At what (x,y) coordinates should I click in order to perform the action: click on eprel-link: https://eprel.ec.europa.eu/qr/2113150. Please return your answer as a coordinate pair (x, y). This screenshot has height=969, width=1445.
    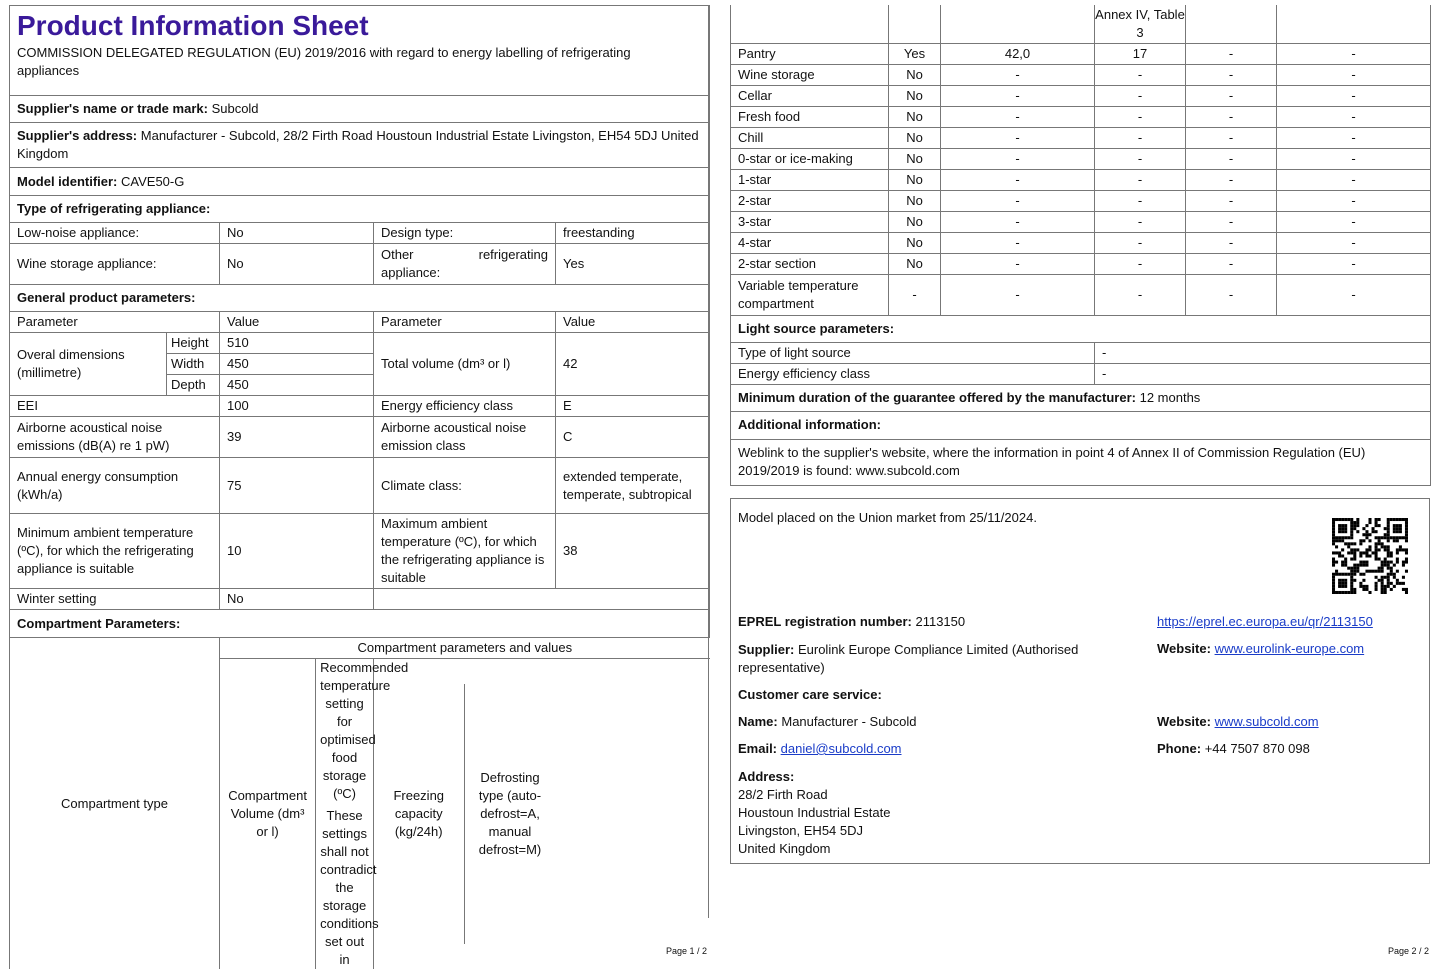
    Looking at the image, I should click on (1265, 621).